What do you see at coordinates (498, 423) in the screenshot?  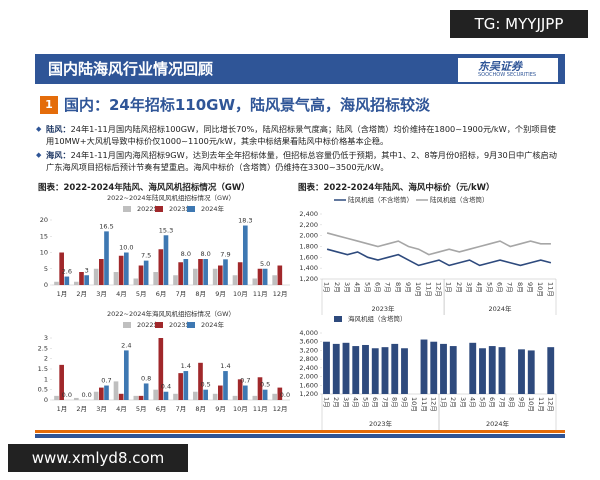 I see `x-group-label: 2024年` at bounding box center [498, 423].